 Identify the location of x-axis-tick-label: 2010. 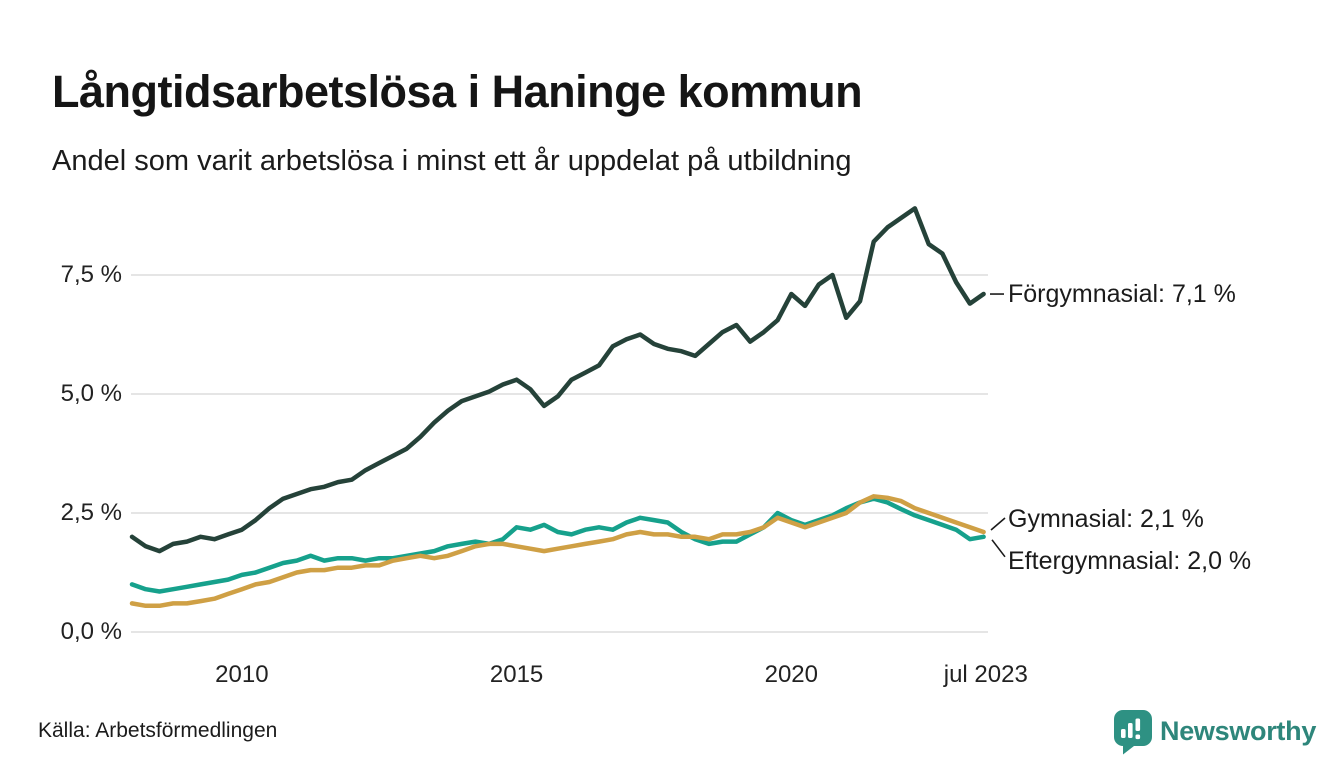
(242, 674).